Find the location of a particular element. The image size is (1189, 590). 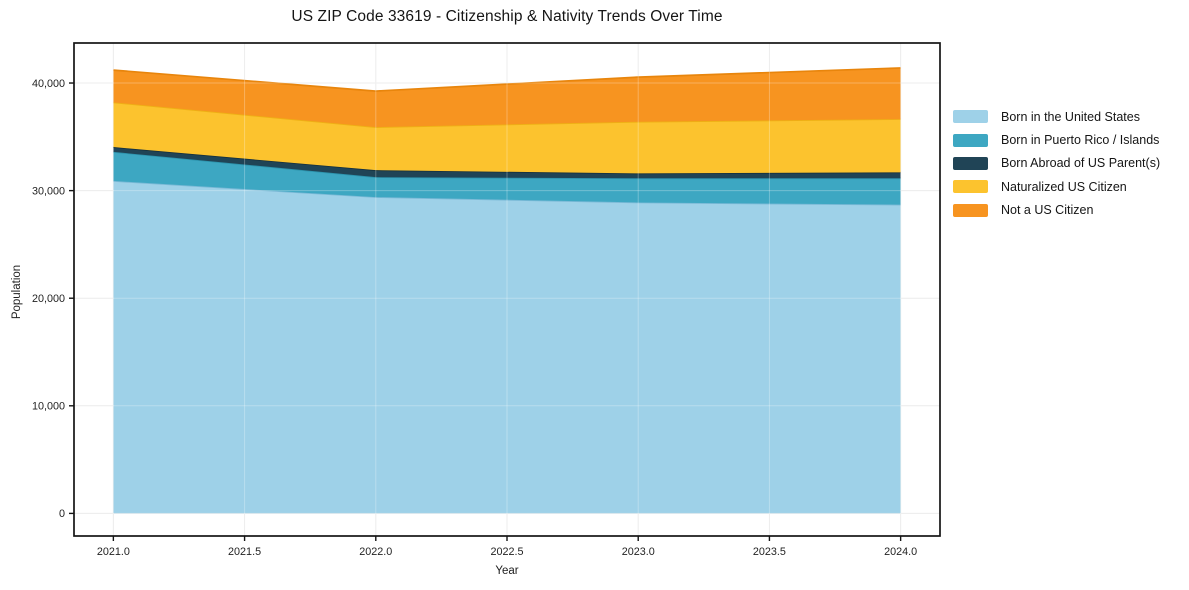

x-tick-label: 2022.5 is located at coordinates (506, 552).